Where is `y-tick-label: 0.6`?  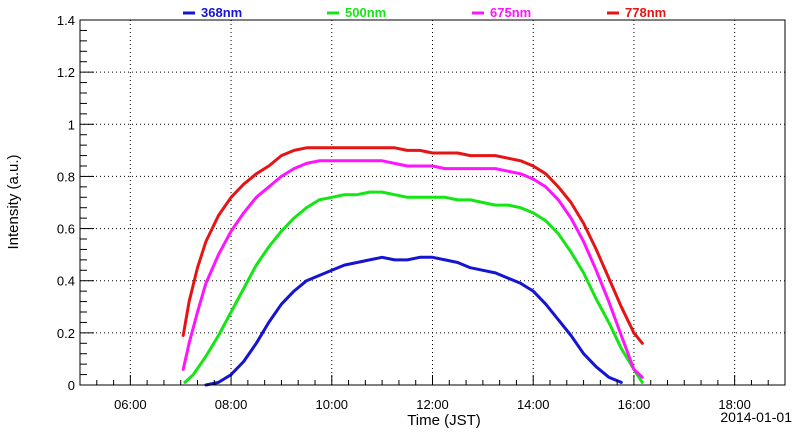 y-tick-label: 0.6 is located at coordinates (66, 229).